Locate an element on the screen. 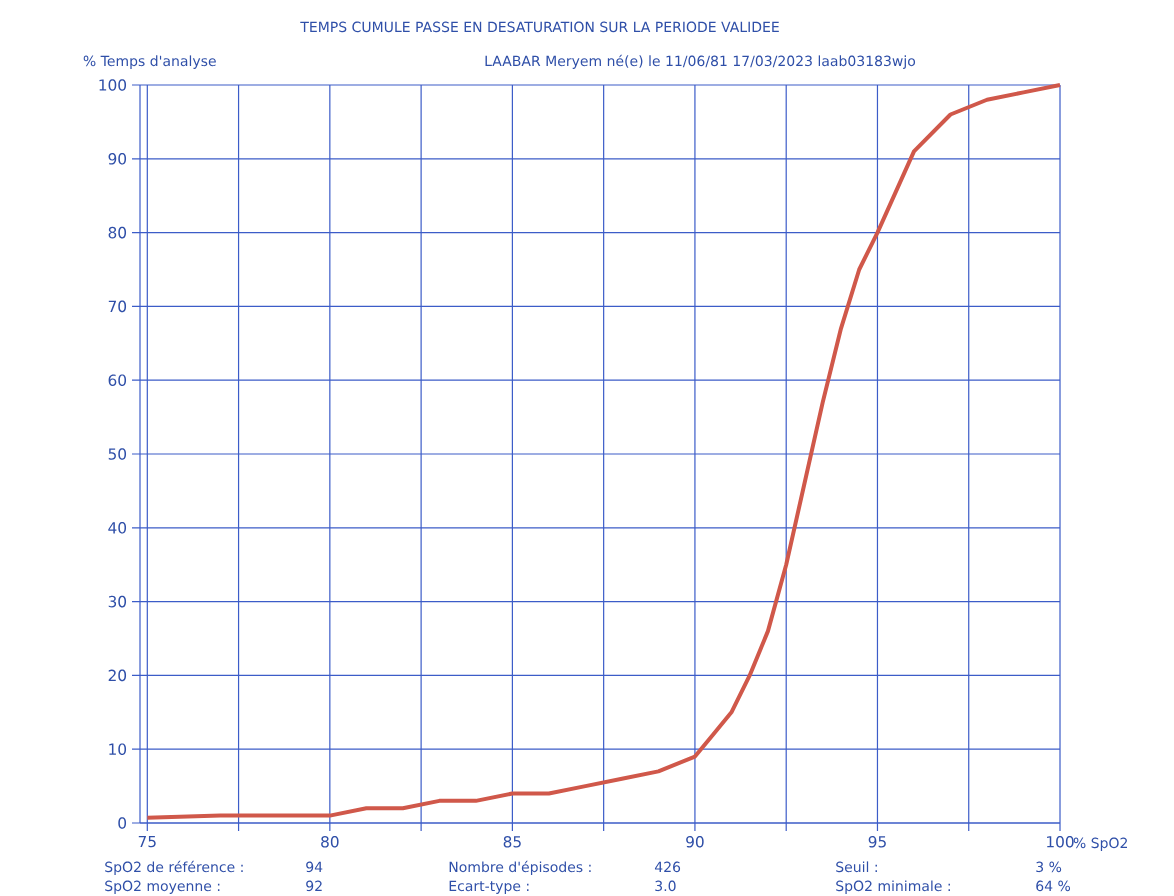  text: Seuil : is located at coordinates (856, 867).